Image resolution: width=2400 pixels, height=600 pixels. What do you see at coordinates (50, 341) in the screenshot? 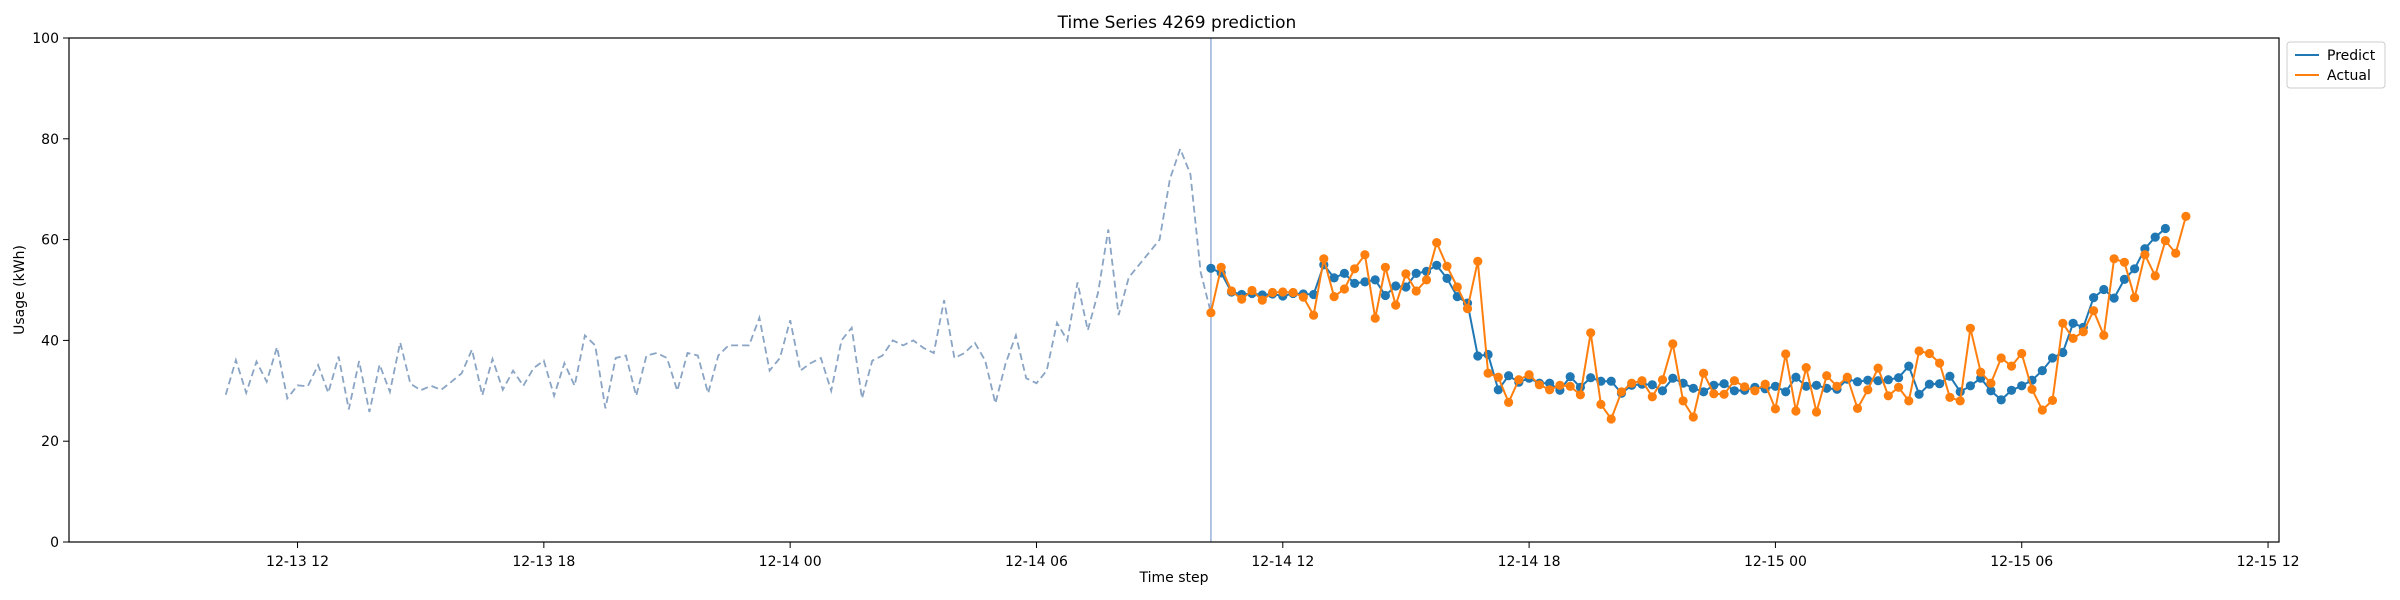
I see `y-tick-label: 40` at bounding box center [50, 341].